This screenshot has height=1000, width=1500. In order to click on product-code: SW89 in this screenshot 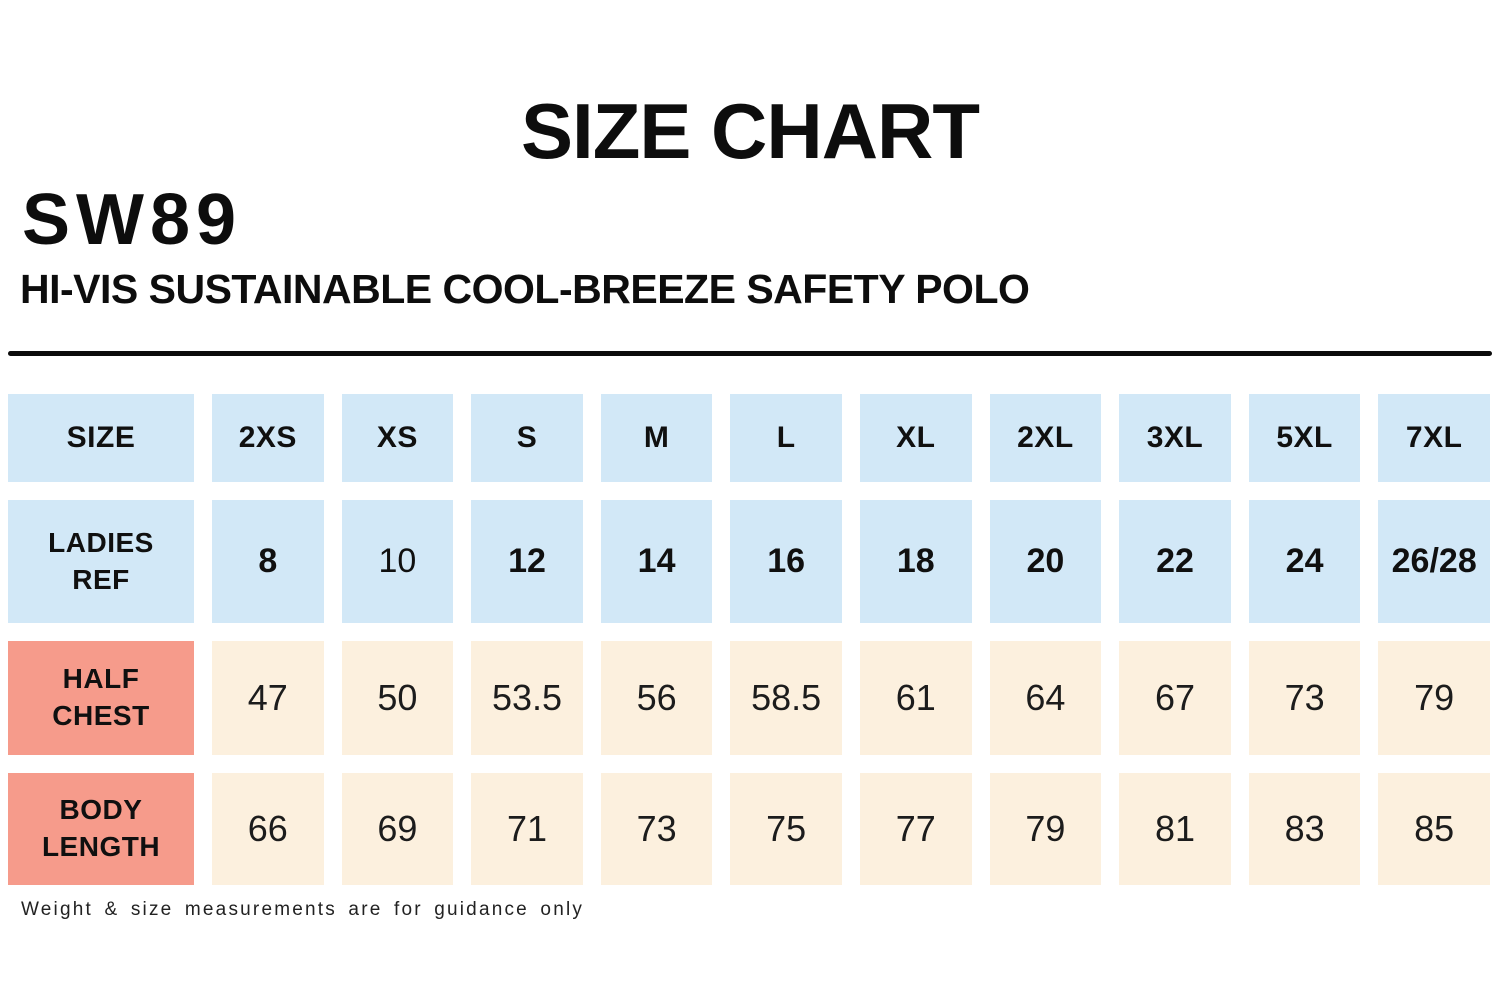, I will do `click(132, 220)`.